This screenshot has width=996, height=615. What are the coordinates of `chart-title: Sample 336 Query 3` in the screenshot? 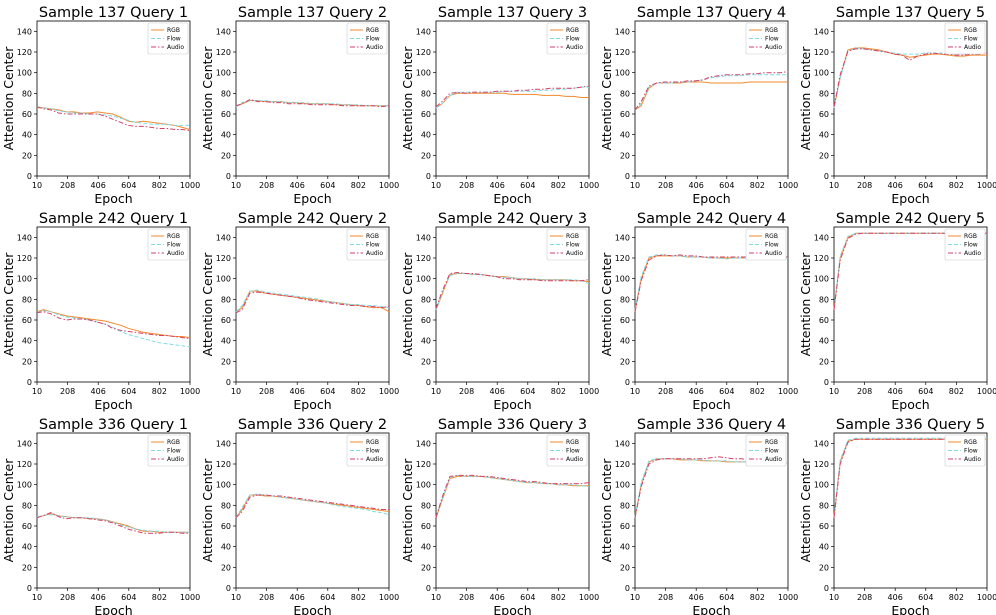 It's located at (512, 425).